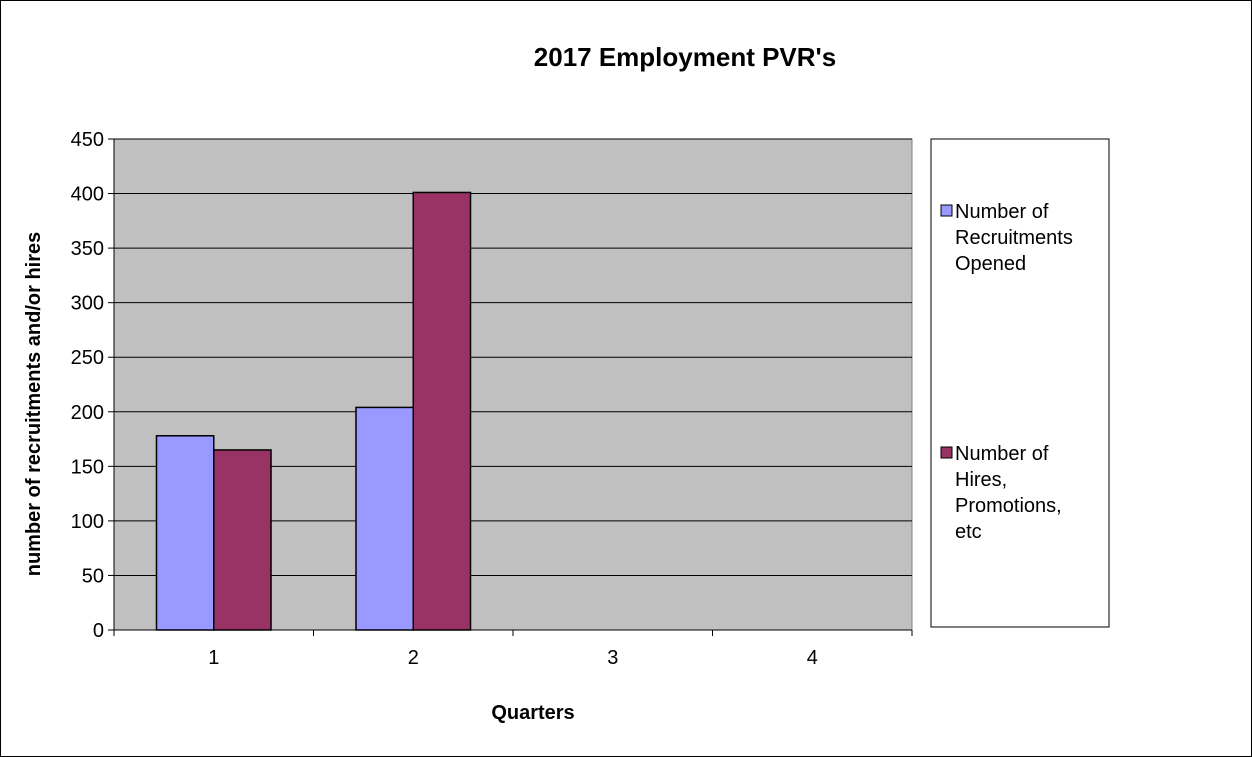 Image resolution: width=1252 pixels, height=757 pixels. What do you see at coordinates (313, 411) in the screenshot?
I see `bars` at bounding box center [313, 411].